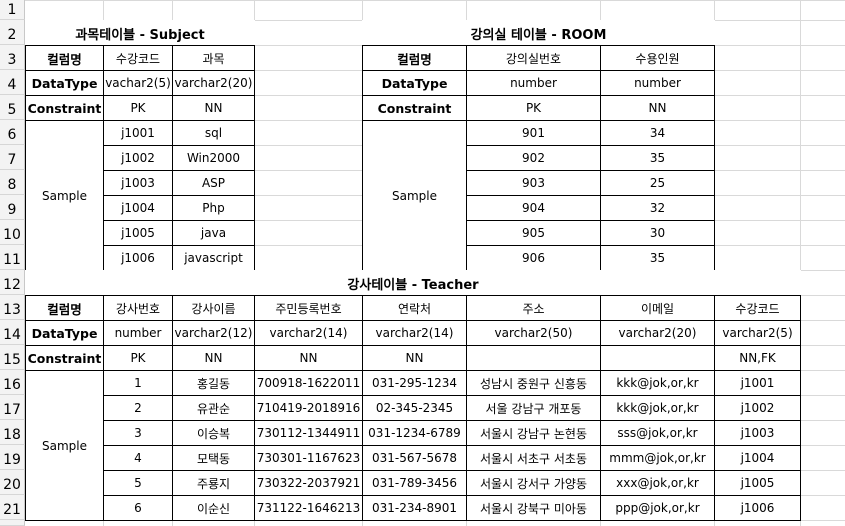  Describe the element at coordinates (12, 482) in the screenshot. I see `row-header: 20` at that location.